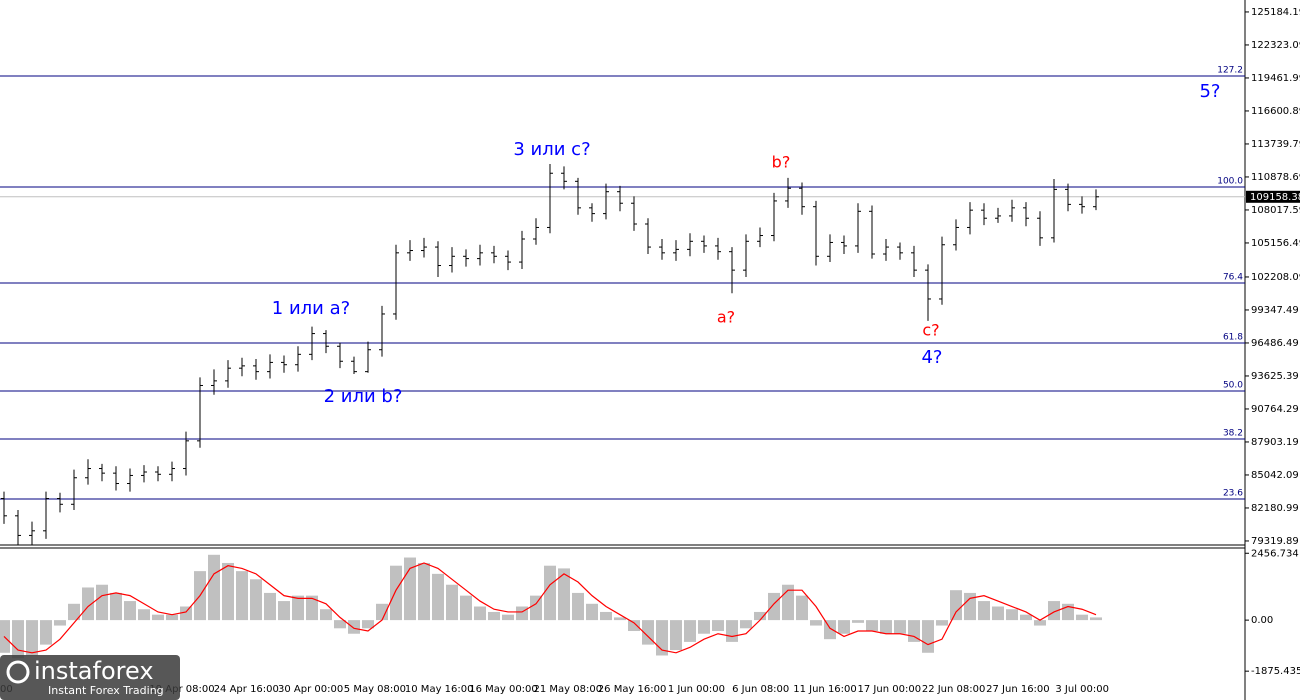  What do you see at coordinates (825, 689) in the screenshot?
I see `x-tick-label: 11 Jun 16:00` at bounding box center [825, 689].